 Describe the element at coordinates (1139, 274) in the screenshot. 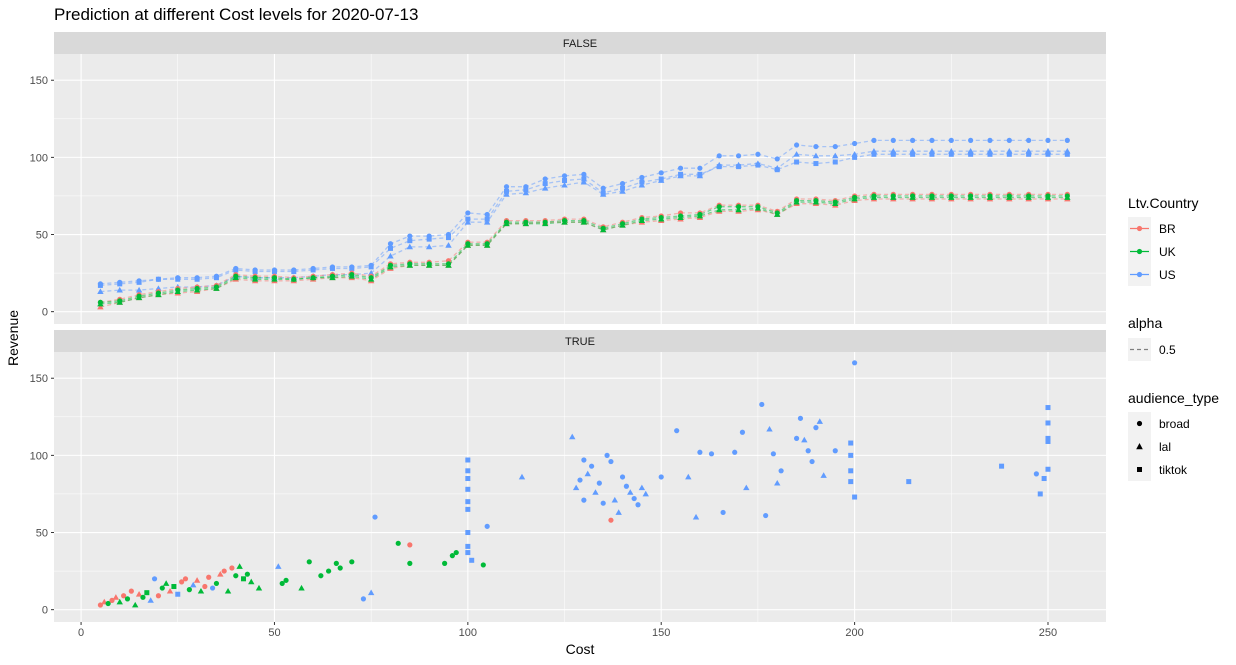

I see `legend-key-us` at that location.